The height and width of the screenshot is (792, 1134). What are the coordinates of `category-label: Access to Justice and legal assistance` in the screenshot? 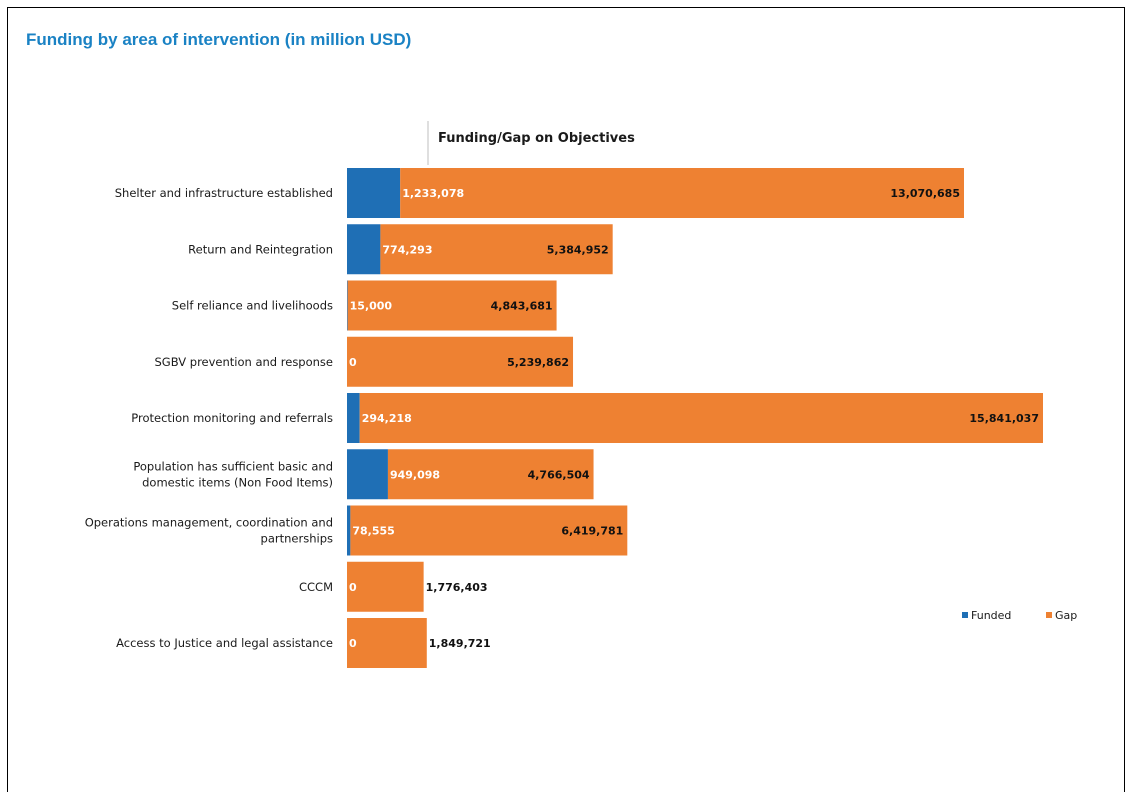 It's located at (224, 643).